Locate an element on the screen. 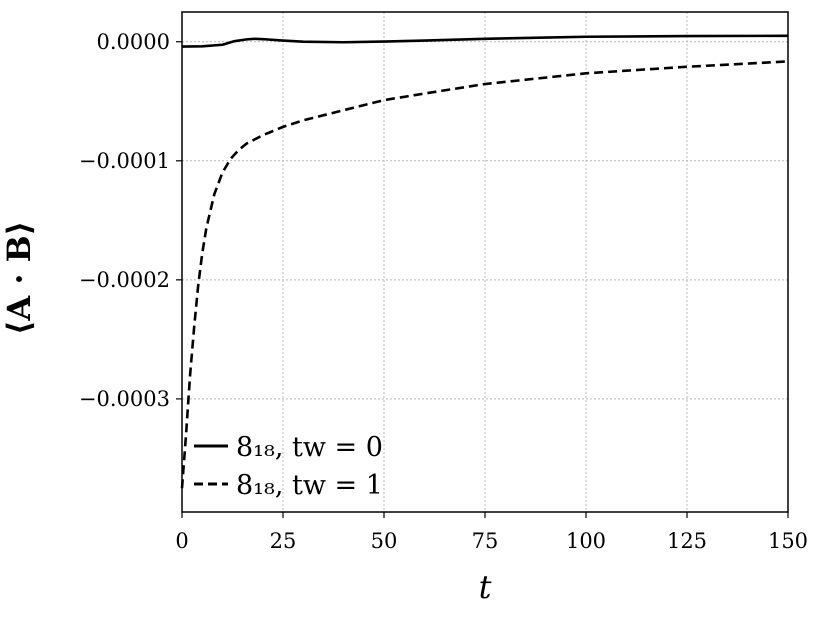  x-tick-label: 125 is located at coordinates (687, 541).